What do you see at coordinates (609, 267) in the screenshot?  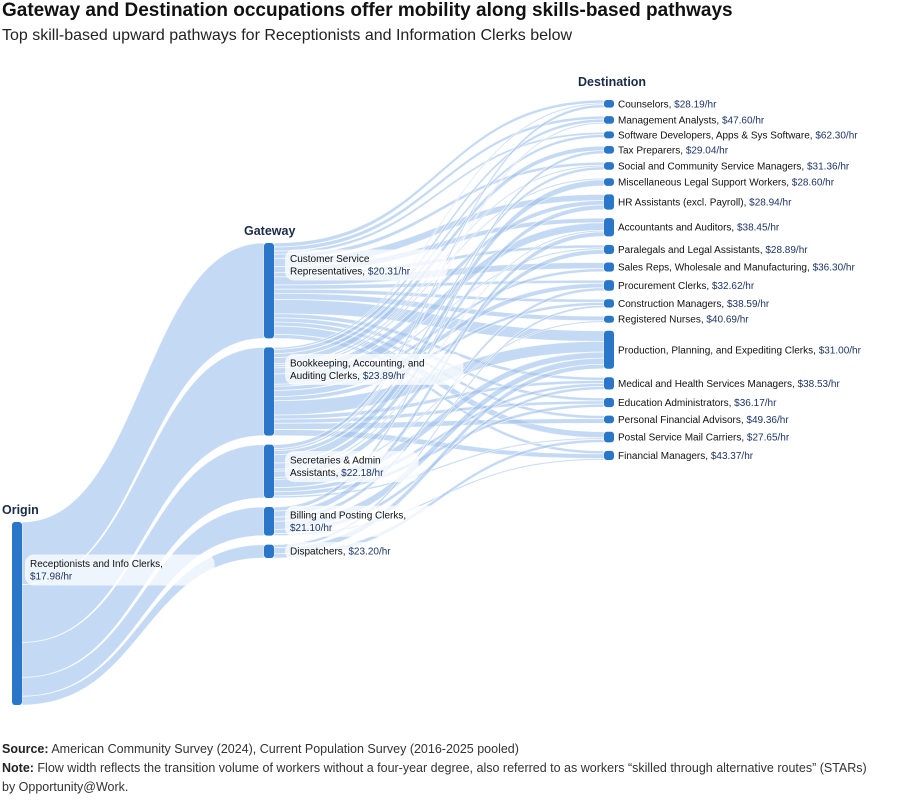 I see `node-d10` at bounding box center [609, 267].